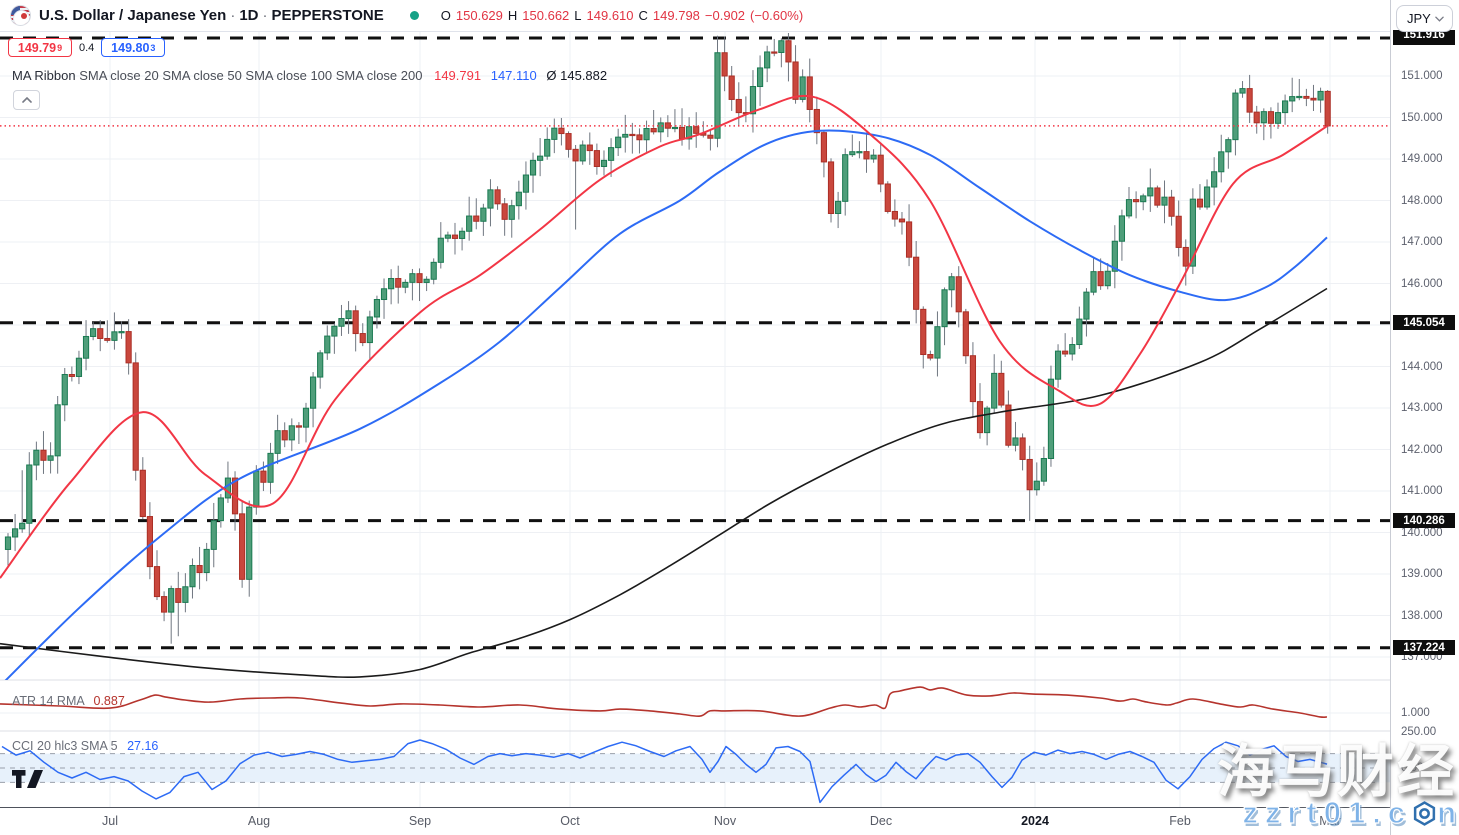  I want to click on exchange-label: PEPPERSTONE, so click(327, 15).